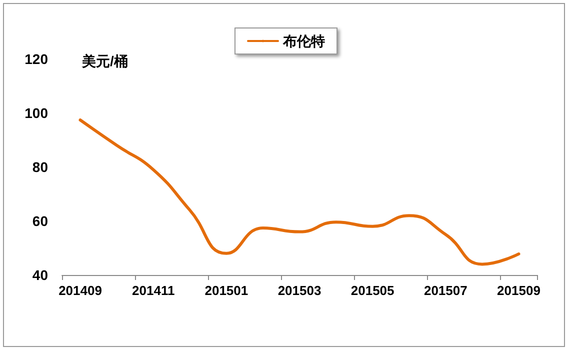 The width and height of the screenshot is (572, 356). I want to click on x-tick-label: 201411, so click(153, 290).